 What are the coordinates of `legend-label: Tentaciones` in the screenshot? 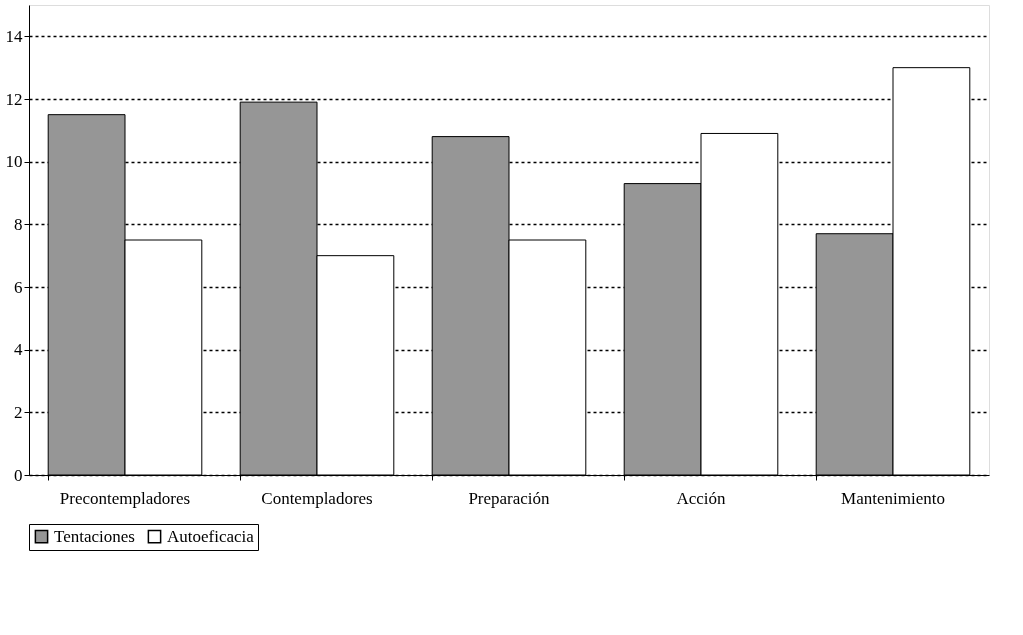 It's located at (94, 536).